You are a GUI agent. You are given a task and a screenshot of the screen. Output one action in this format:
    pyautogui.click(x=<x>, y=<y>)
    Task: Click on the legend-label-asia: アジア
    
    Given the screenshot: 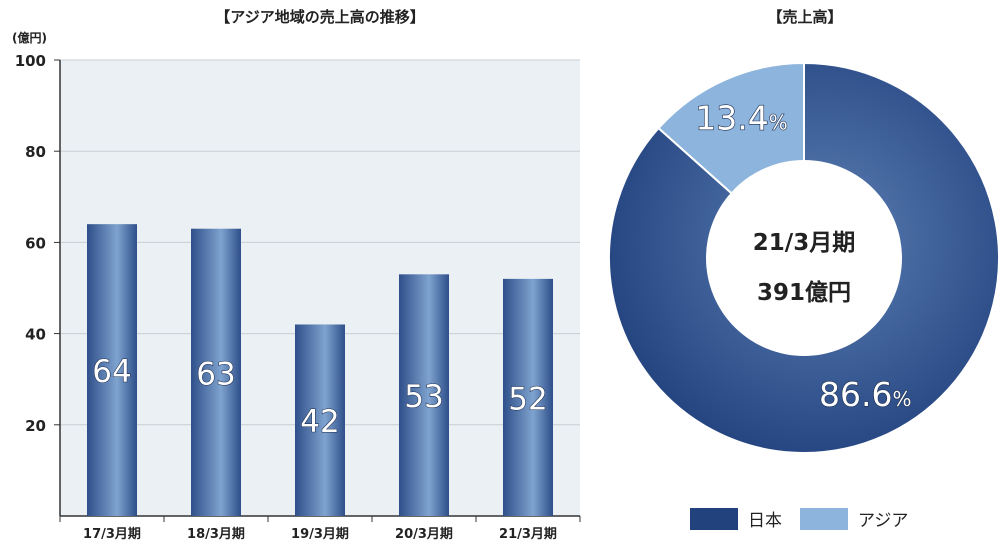 What is the action you would take?
    pyautogui.click(x=883, y=521)
    